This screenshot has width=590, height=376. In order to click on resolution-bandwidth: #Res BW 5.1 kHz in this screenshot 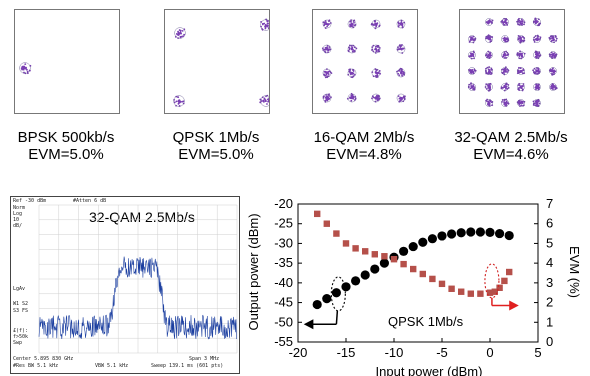, I will do `click(36, 366)`.